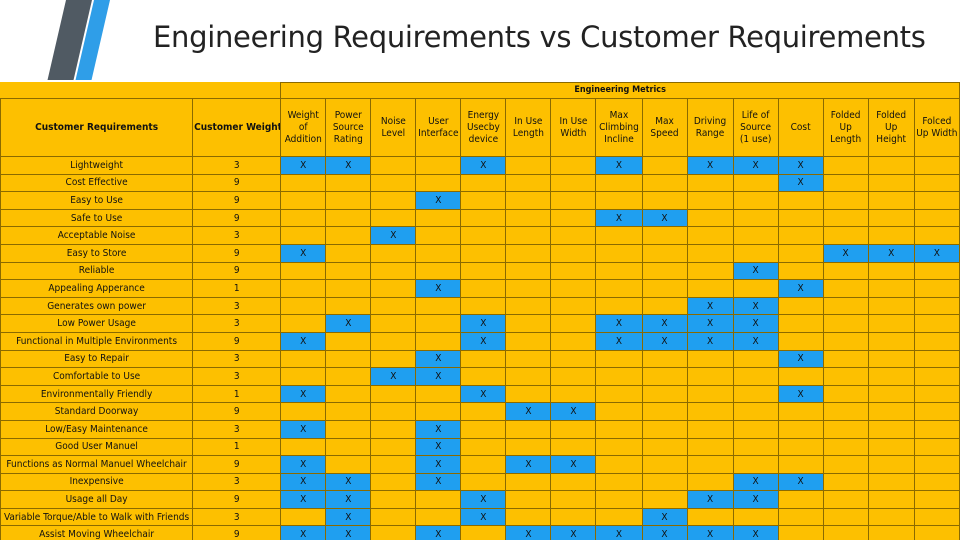 The width and height of the screenshot is (960, 540). I want to click on customer-requirements-header: Customer Requirements, so click(97, 127).